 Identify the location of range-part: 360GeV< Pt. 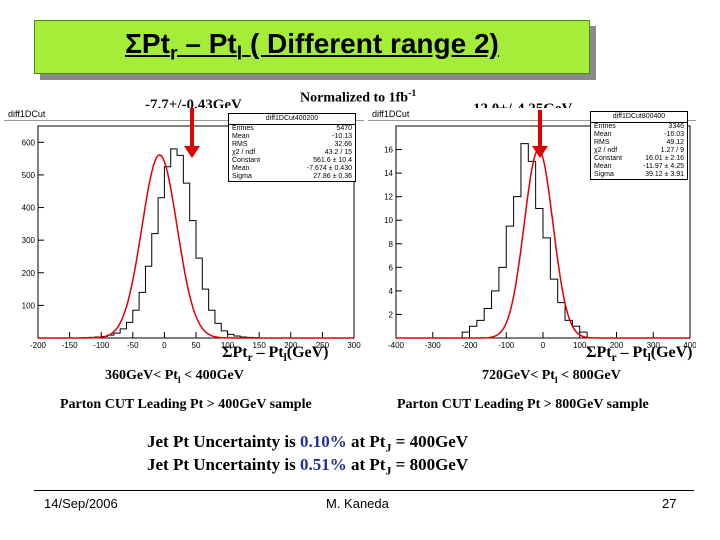
(141, 375).